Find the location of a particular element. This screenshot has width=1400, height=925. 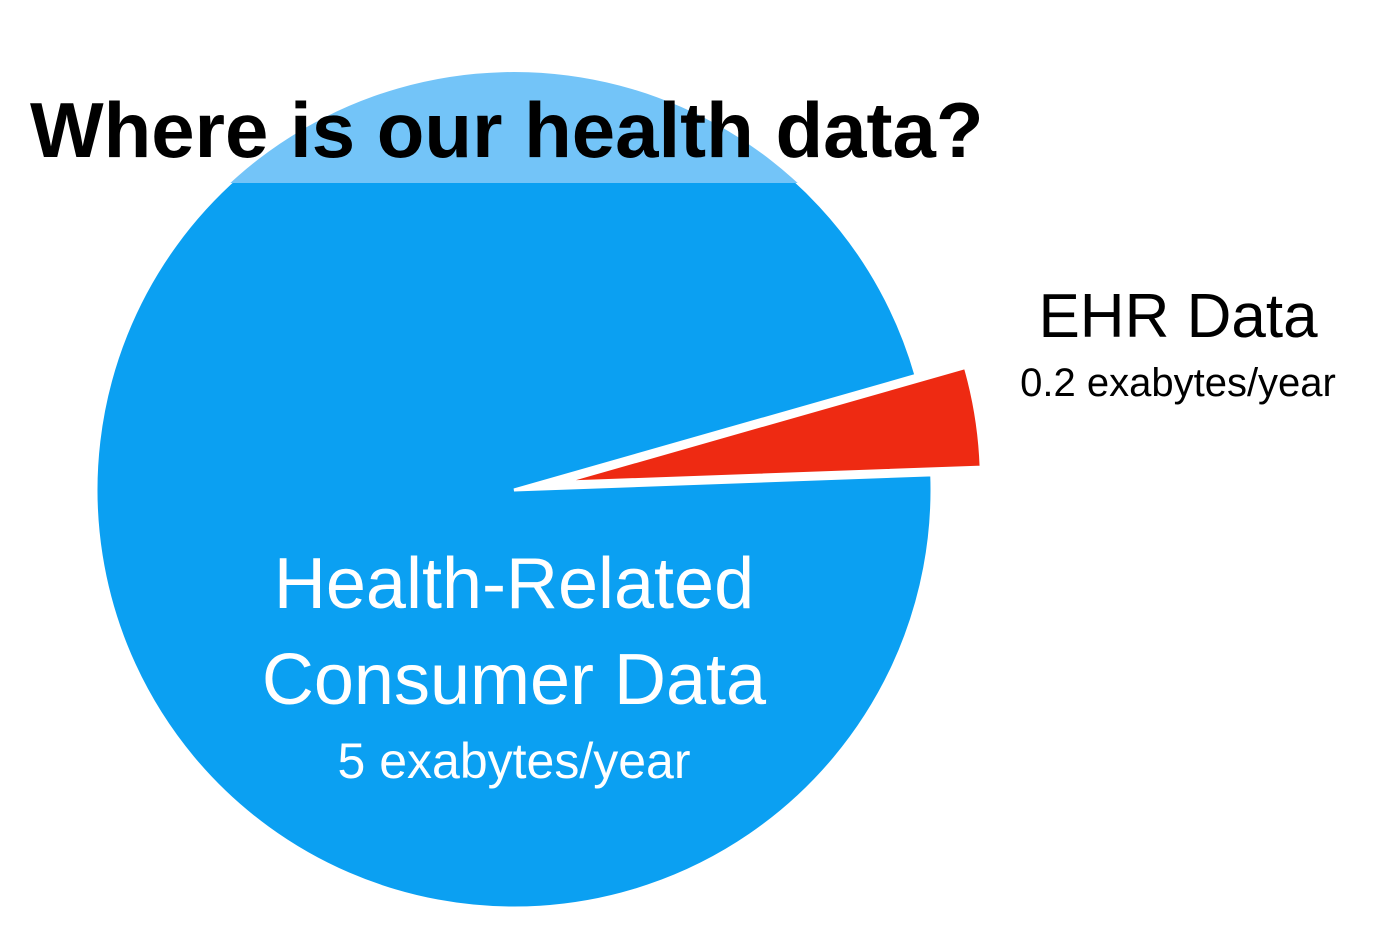

pie-slice-ehr-data is located at coordinates (772, 424).